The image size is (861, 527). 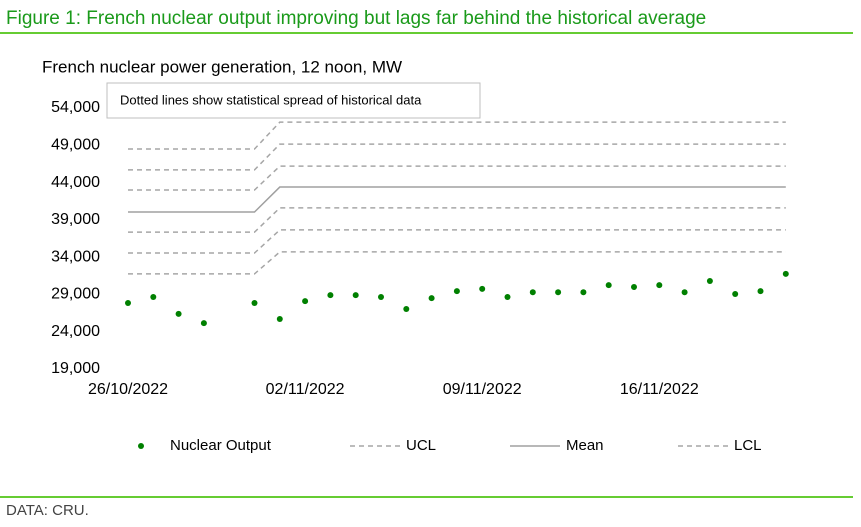 I want to click on legend-label: Mean, so click(x=585, y=445).